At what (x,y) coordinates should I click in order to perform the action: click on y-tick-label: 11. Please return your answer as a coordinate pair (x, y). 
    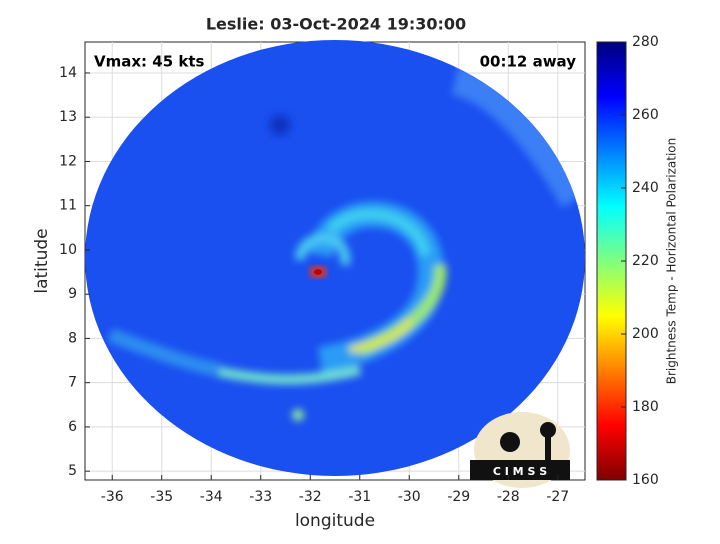
    Looking at the image, I should click on (68, 206).